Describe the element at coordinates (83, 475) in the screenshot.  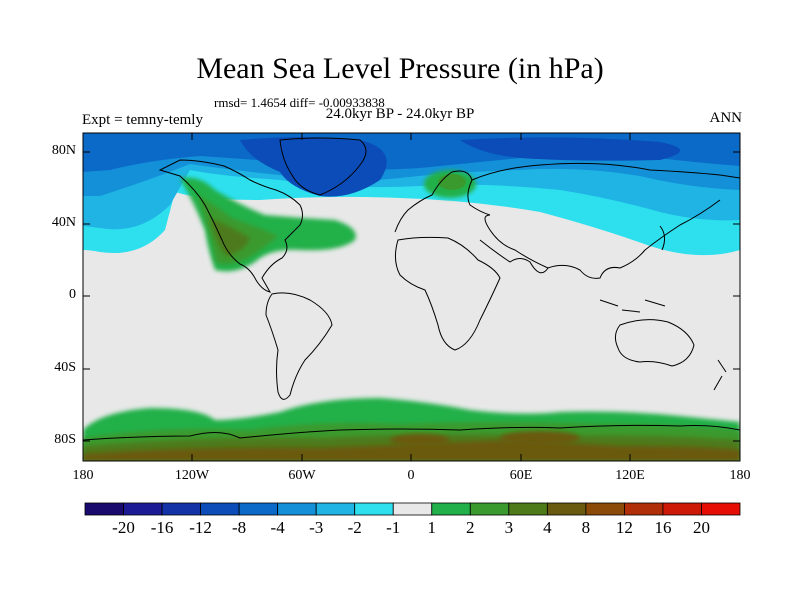
I see `lon-label-180w: 180` at that location.